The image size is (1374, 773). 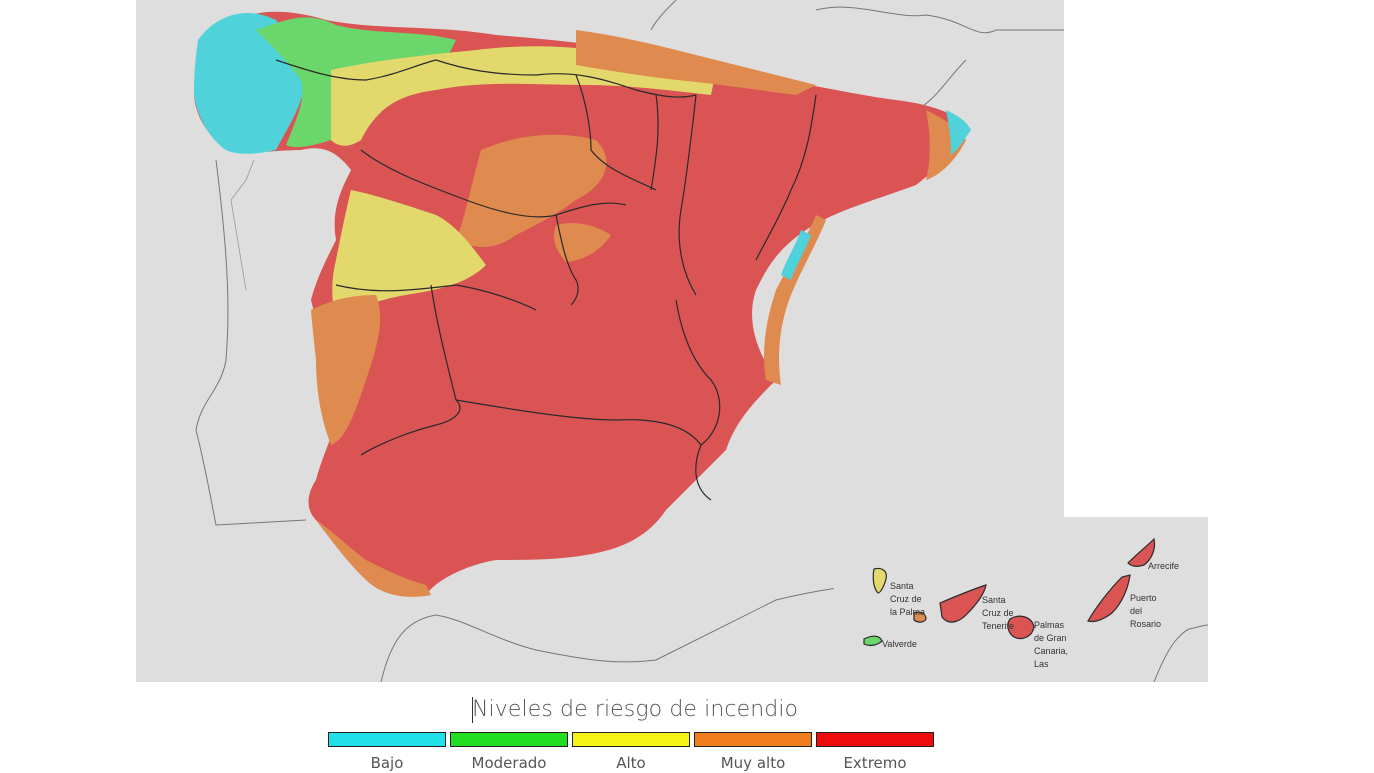 I want to click on canarias-map-svg, so click(x=1035, y=609).